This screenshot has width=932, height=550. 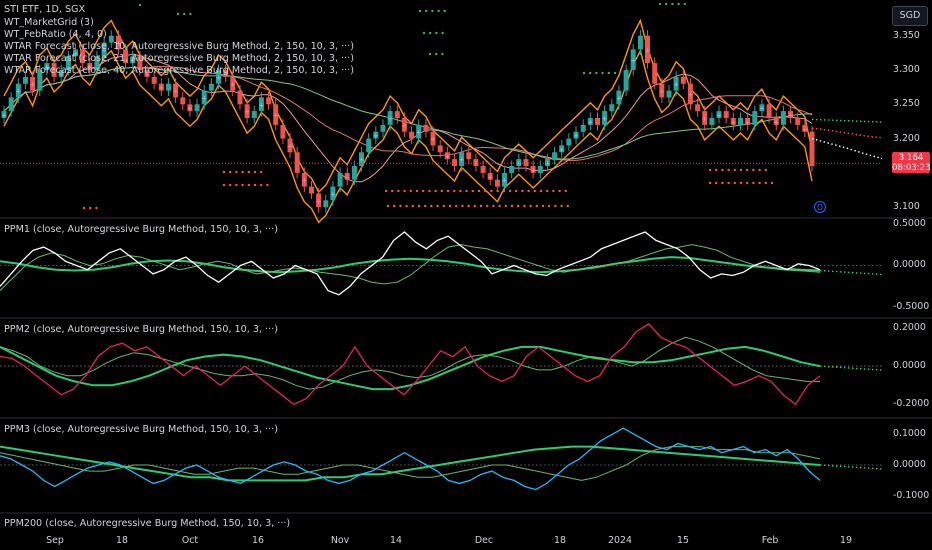 I want to click on legend-wt-marketgrid: WT_MarketGrid (3), so click(x=49, y=22).